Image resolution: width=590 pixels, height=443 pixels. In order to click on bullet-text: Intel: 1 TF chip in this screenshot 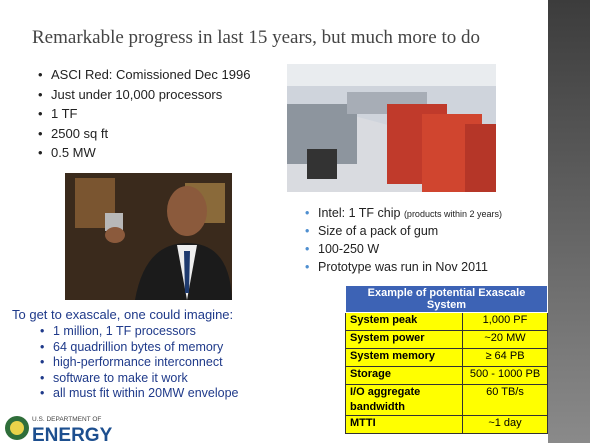, I will do `click(359, 213)`.